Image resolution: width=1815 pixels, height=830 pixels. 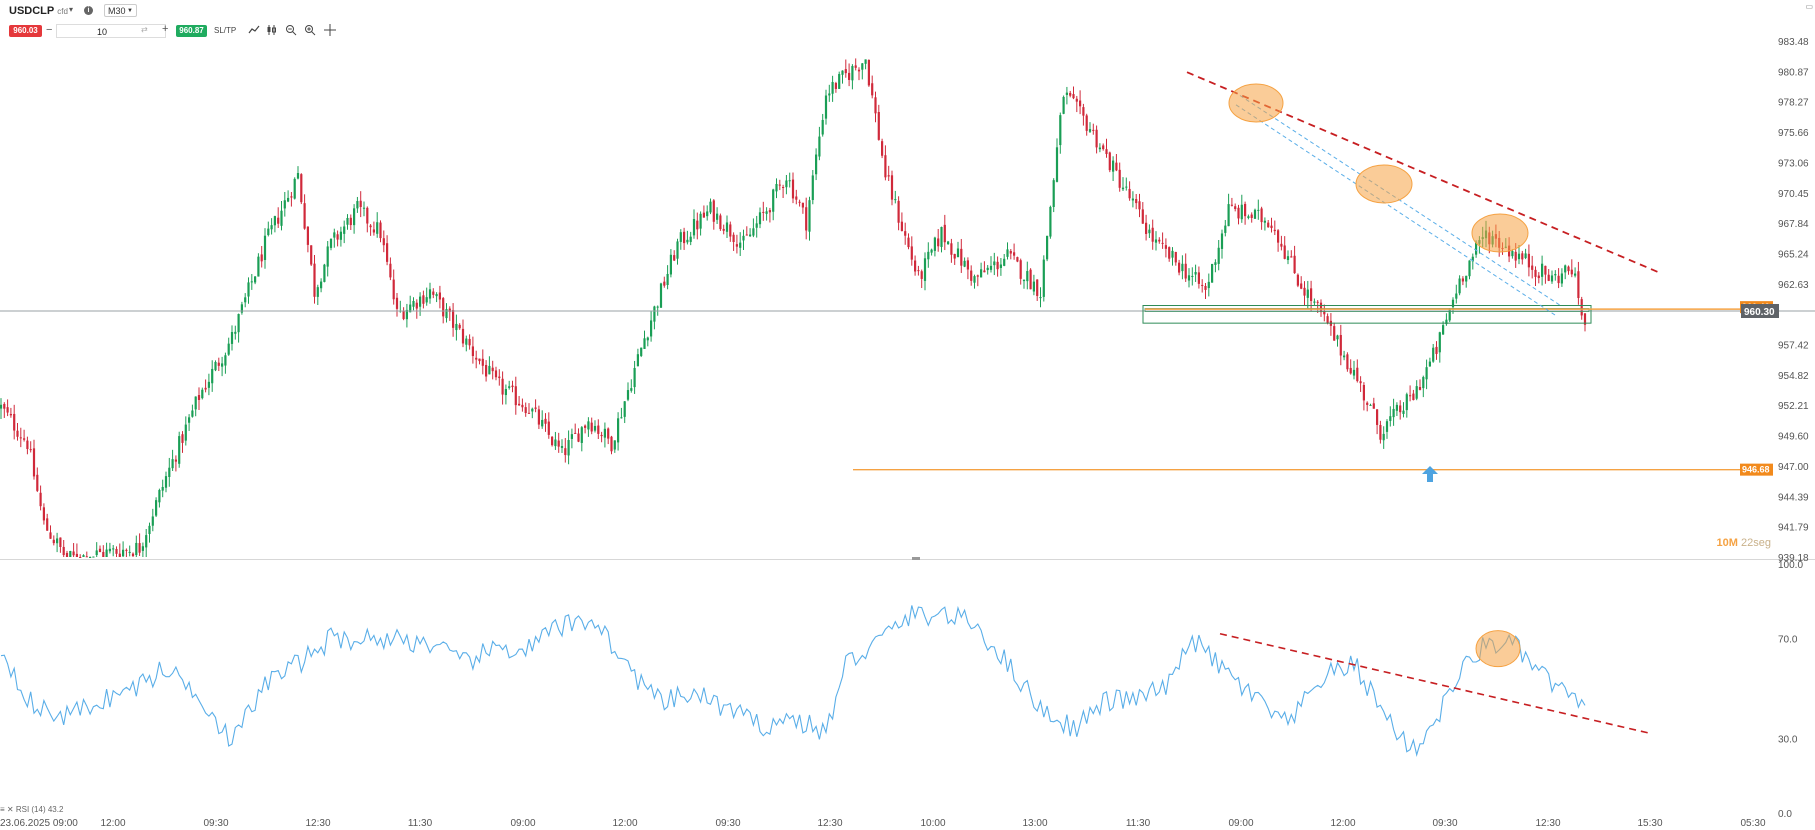 What do you see at coordinates (191, 31) in the screenshot?
I see `buy-button: 960.87` at bounding box center [191, 31].